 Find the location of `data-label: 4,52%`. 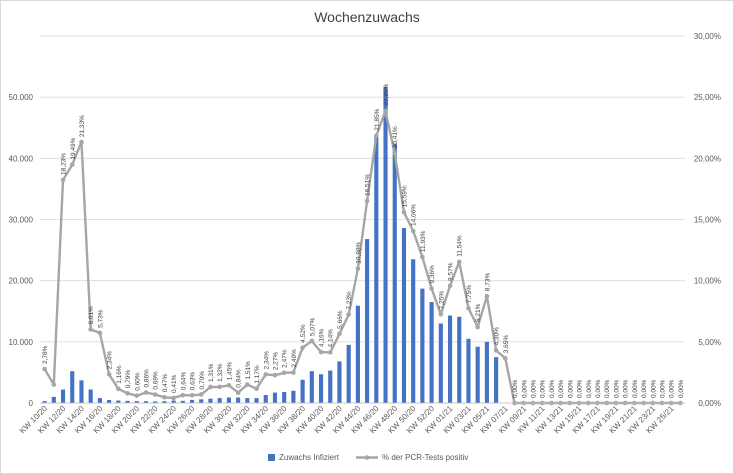

data-label: 4,52% is located at coordinates (303, 333).